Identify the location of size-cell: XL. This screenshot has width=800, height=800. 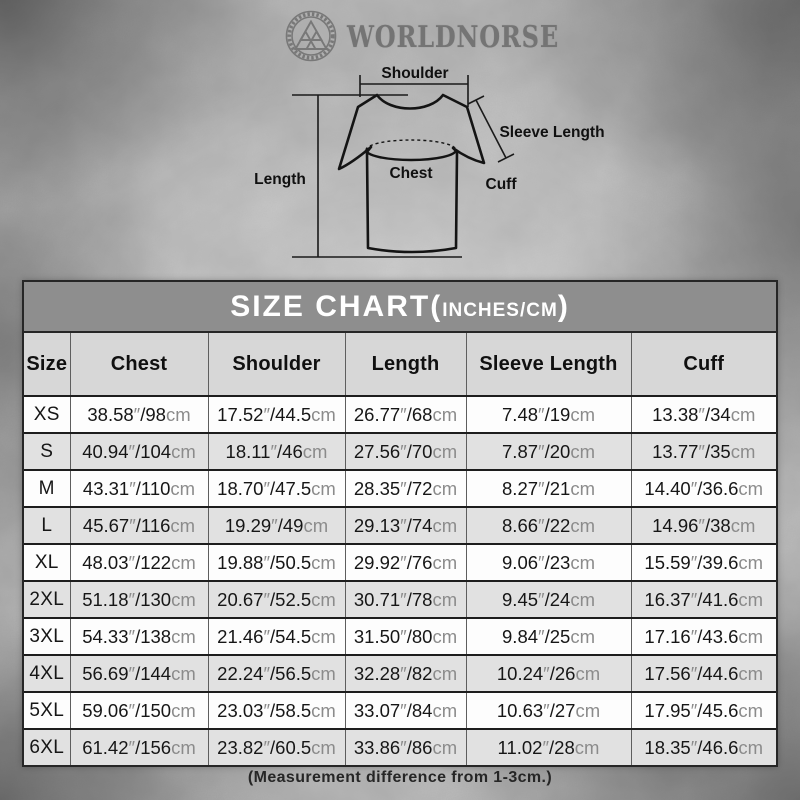
(47, 562).